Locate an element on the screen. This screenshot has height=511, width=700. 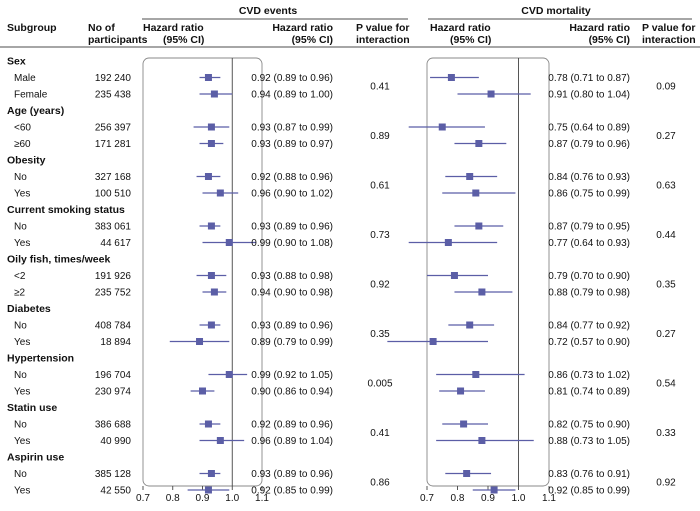
point-mortality-diabetes-no is located at coordinates (470, 325).